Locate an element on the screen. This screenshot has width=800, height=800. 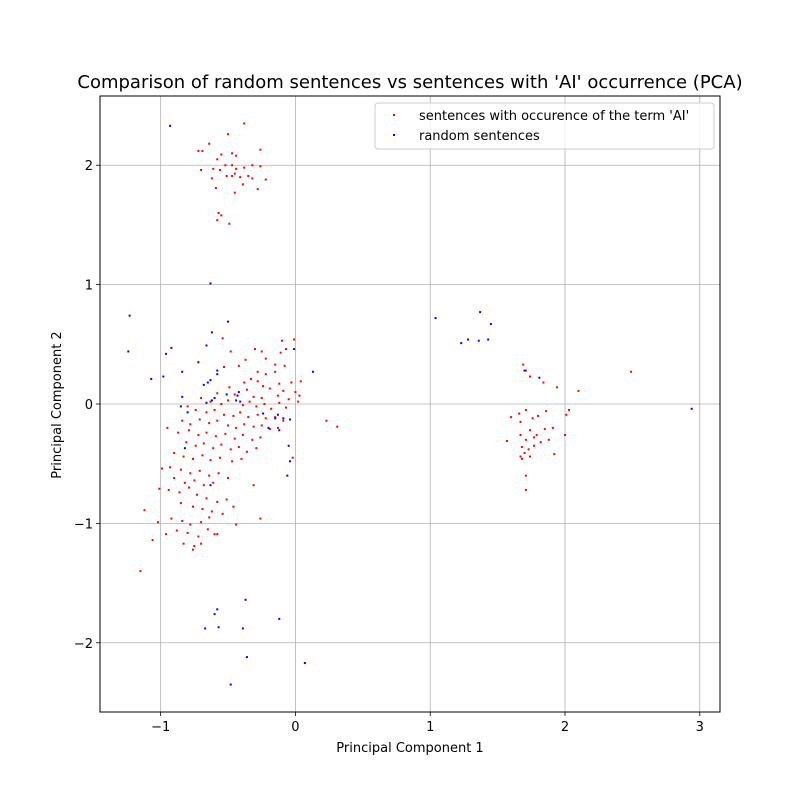
y-tick-label: −2 is located at coordinates (83, 644).